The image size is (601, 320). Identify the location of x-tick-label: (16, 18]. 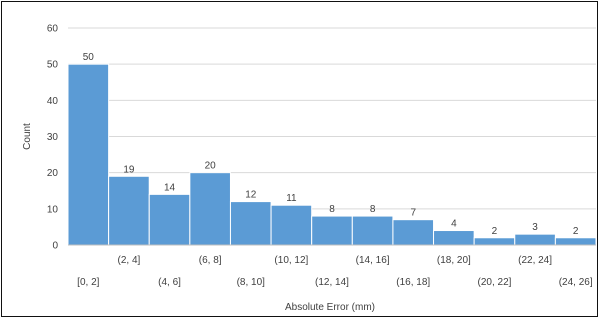
(413, 282).